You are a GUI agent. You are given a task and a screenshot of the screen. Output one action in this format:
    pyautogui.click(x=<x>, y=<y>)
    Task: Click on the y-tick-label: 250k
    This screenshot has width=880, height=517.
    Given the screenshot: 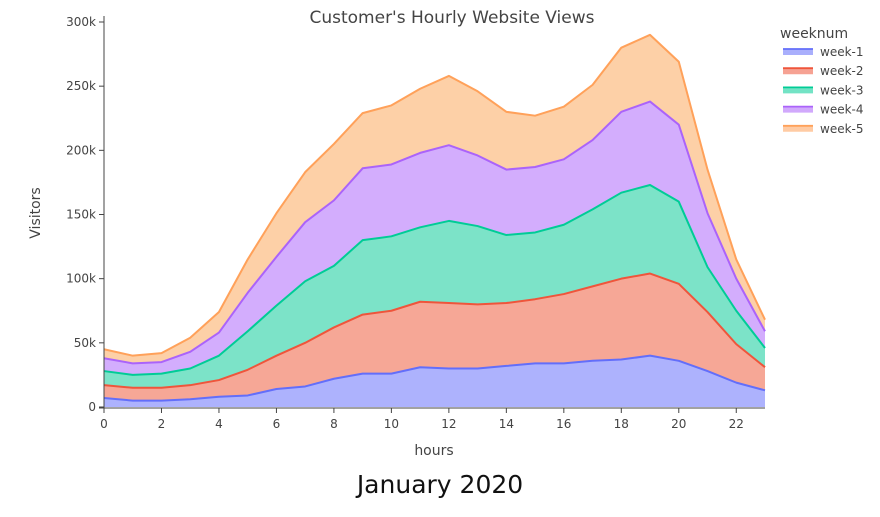 What is the action you would take?
    pyautogui.click(x=81, y=86)
    